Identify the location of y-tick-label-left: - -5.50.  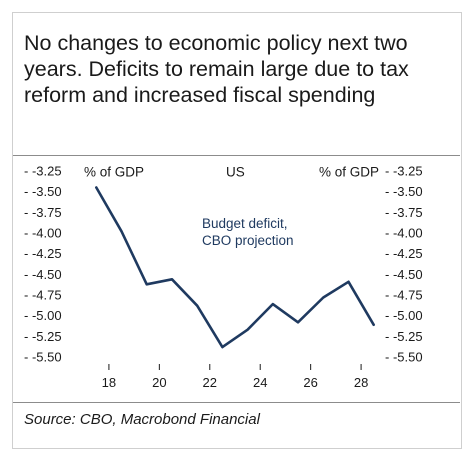
(43, 357).